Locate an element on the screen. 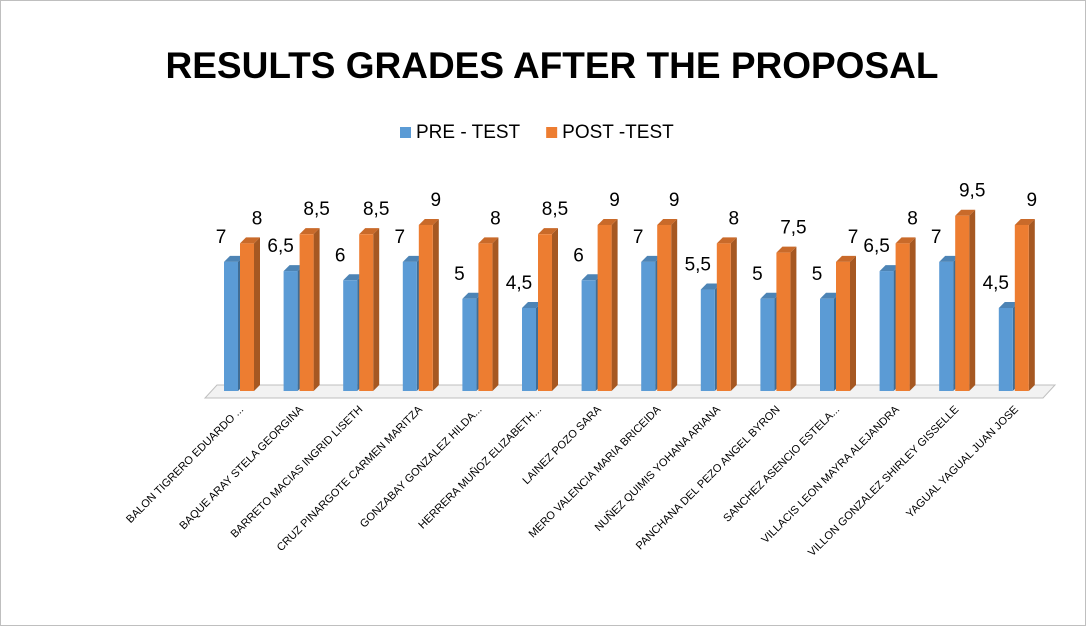  legend-swatch is located at coordinates (552, 132).